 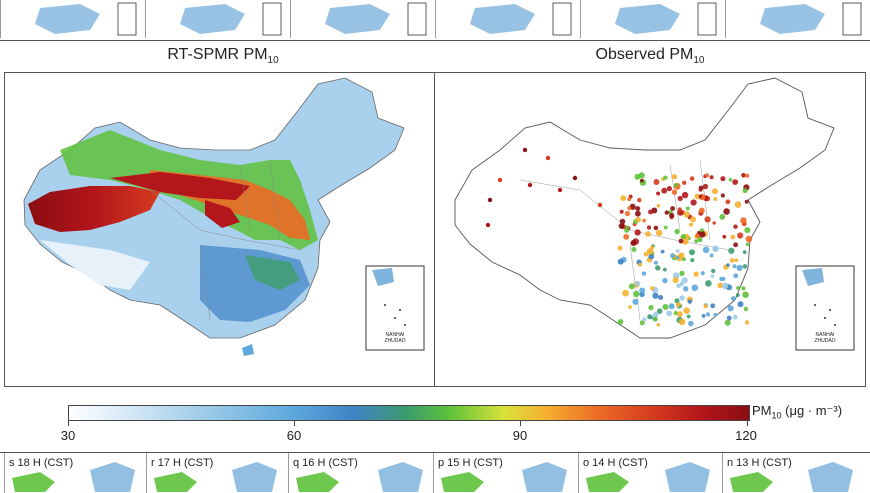 What do you see at coordinates (383, 277) in the screenshot?
I see `inset-shape-left` at bounding box center [383, 277].